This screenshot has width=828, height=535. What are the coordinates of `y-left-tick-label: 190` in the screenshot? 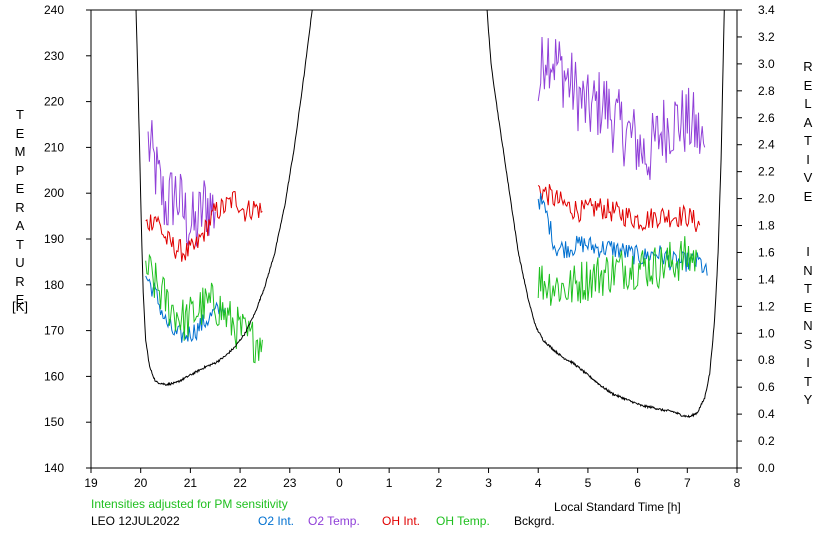 It's located at (54, 239).